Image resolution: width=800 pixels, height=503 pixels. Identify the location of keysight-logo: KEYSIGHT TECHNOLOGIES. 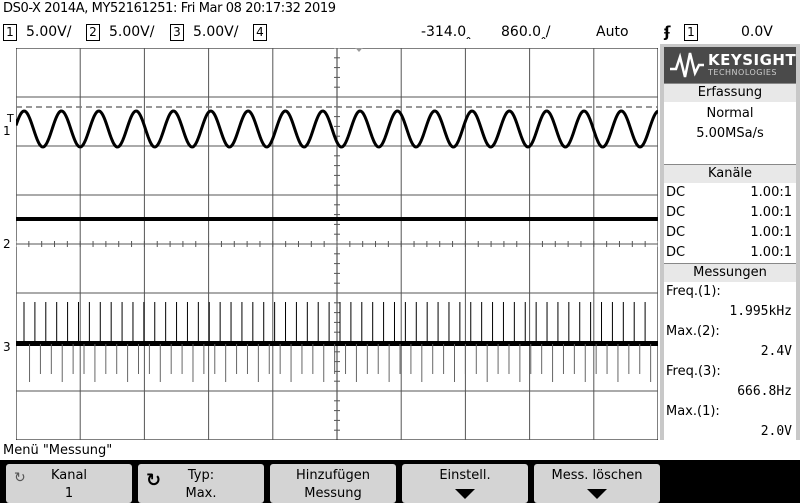
(730, 65).